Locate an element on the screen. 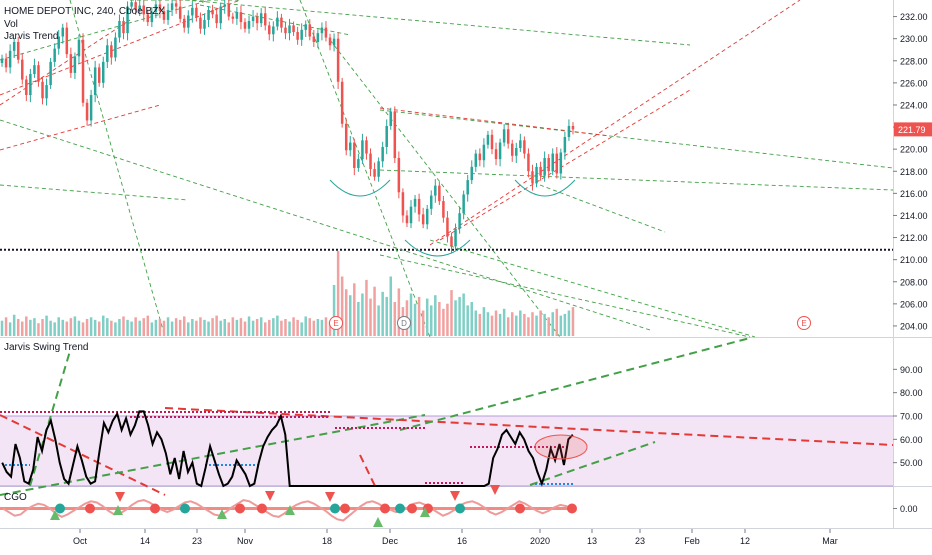  symbol-legend: HOME DEPOT INC, 240, Cboe BZX is located at coordinates (84, 12).